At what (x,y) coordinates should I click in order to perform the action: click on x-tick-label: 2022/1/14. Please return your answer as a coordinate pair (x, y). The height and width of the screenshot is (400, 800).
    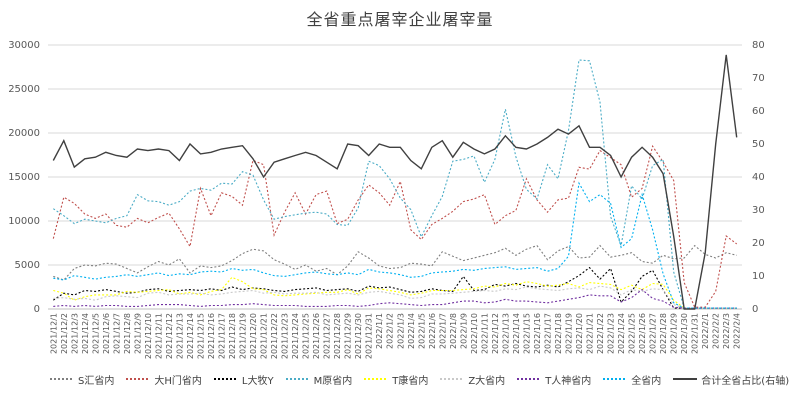
    Looking at the image, I should click on (516, 333).